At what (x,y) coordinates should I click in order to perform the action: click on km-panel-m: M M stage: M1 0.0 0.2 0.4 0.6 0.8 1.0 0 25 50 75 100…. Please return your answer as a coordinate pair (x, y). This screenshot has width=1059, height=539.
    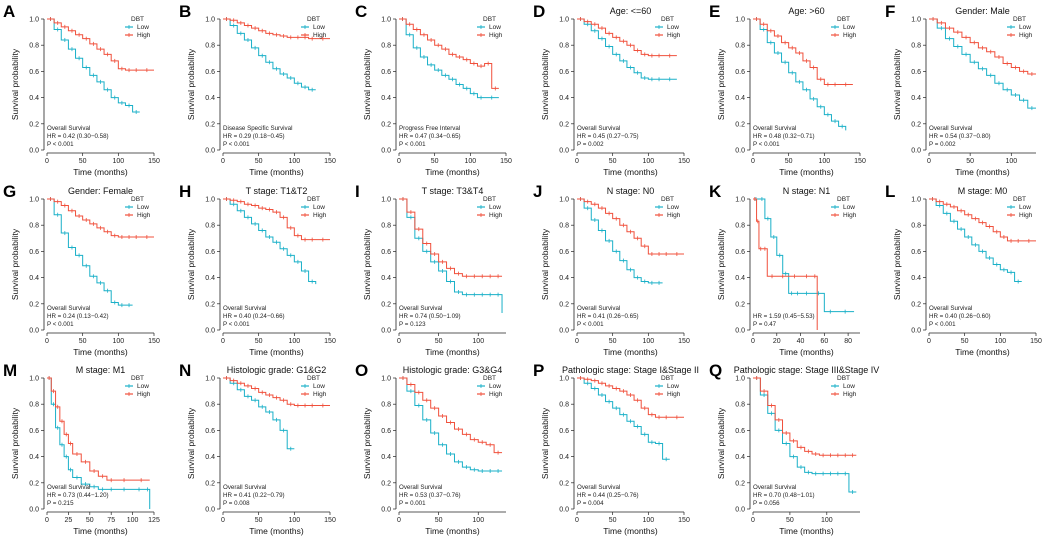
    Looking at the image, I should click on (88, 449).